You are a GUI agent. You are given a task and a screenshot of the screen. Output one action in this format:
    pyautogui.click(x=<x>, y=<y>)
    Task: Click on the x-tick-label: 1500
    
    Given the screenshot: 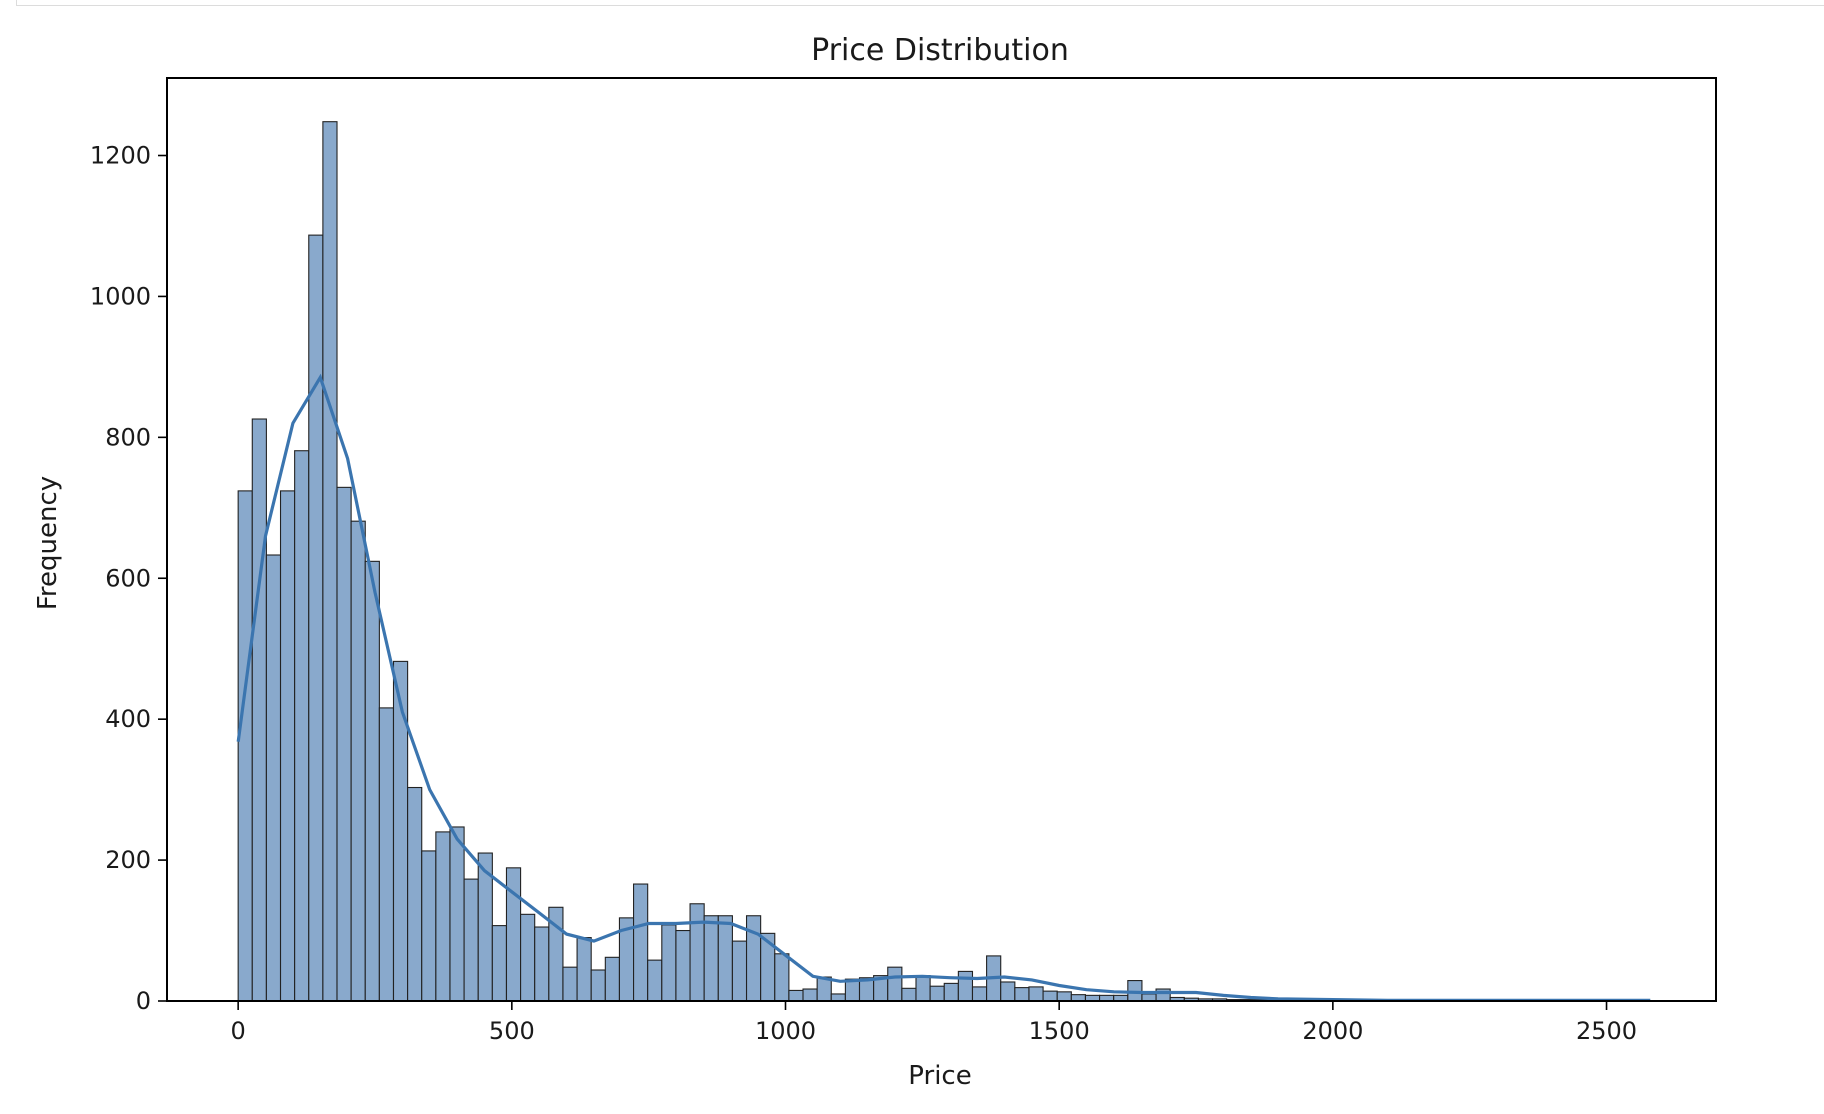 What is the action you would take?
    pyautogui.click(x=1059, y=1031)
    